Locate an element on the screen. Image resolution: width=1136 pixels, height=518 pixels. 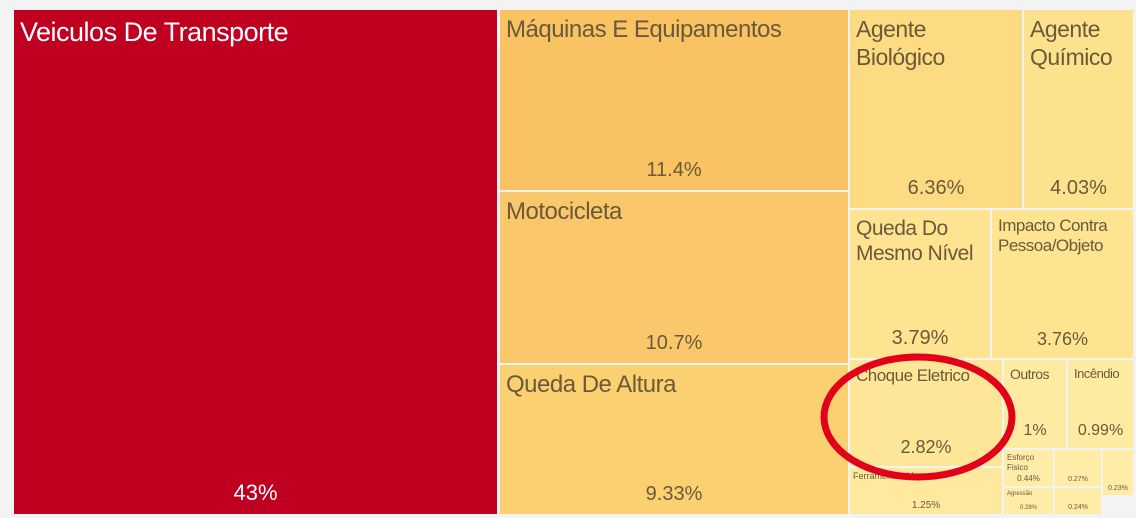
cell-value: 43% is located at coordinates (255, 492).